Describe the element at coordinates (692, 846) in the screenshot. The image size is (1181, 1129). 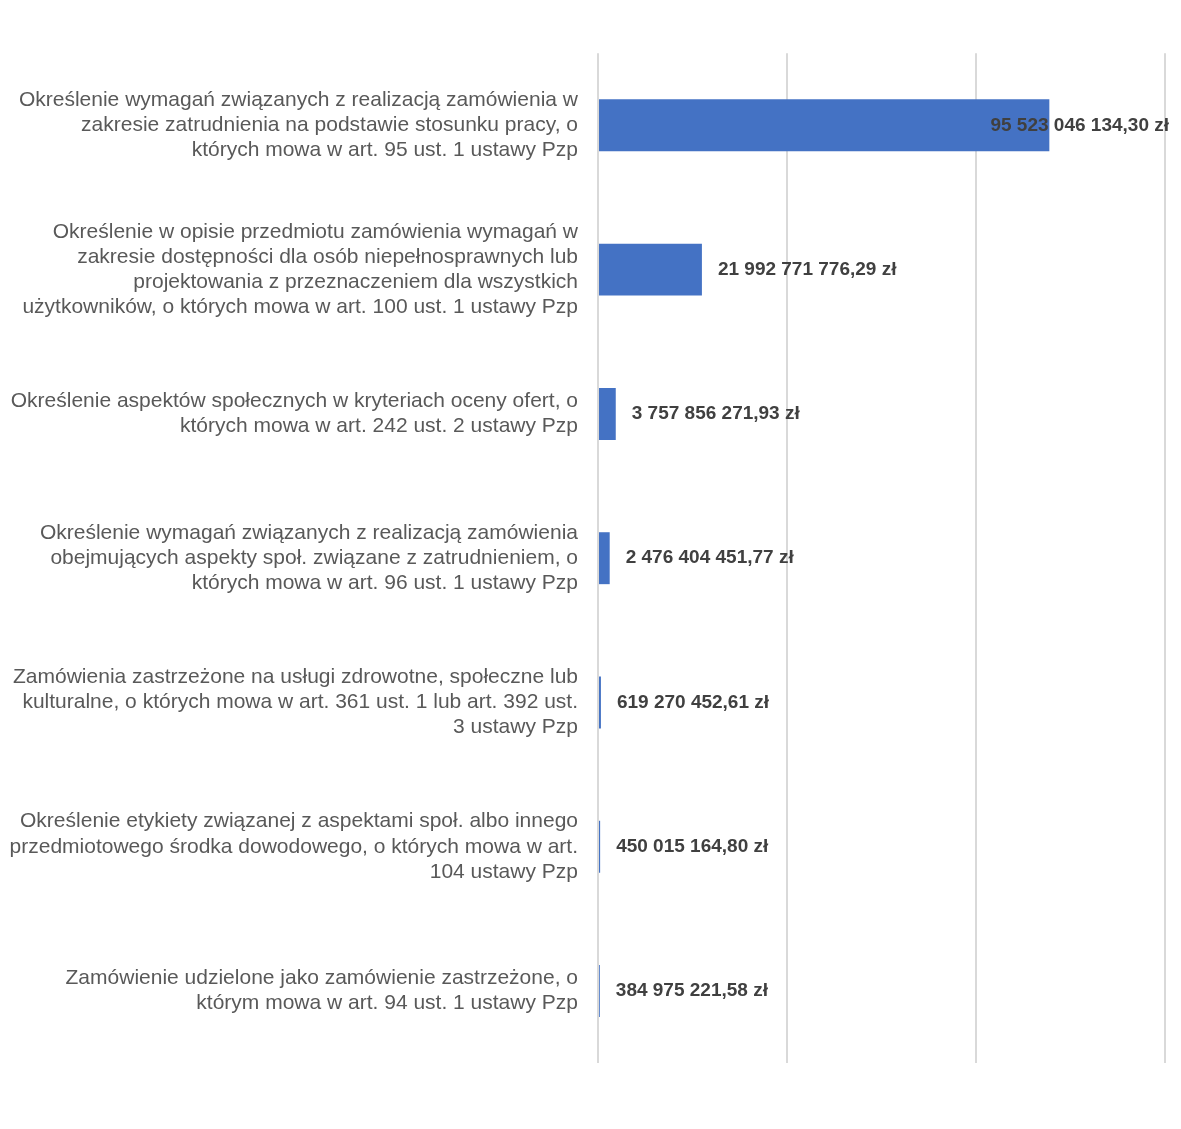
I see `data-label: 450 015 164,80 zł` at that location.